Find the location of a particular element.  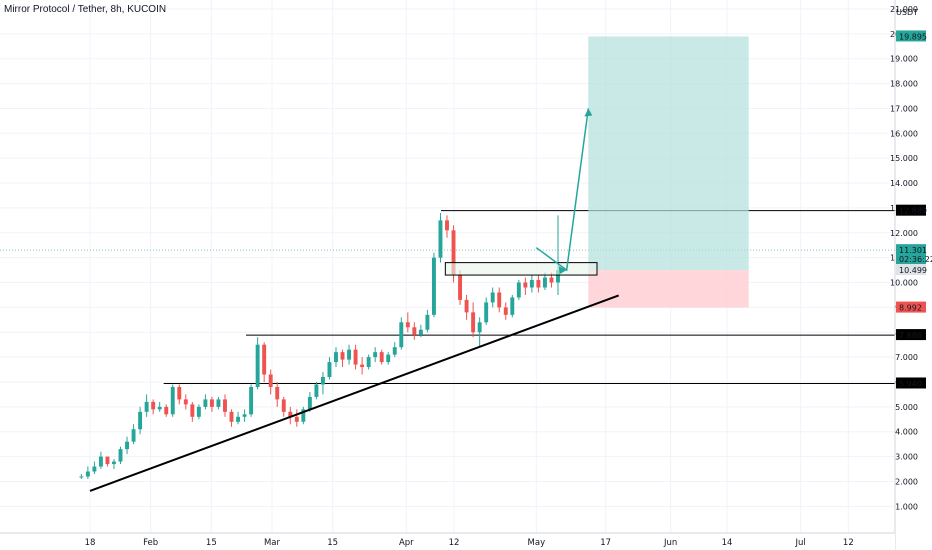

time-axis: 18 Feb 15 Mar 15 Apr 12 May 17 Jun 14 Jul 12 is located at coordinates (447, 541).